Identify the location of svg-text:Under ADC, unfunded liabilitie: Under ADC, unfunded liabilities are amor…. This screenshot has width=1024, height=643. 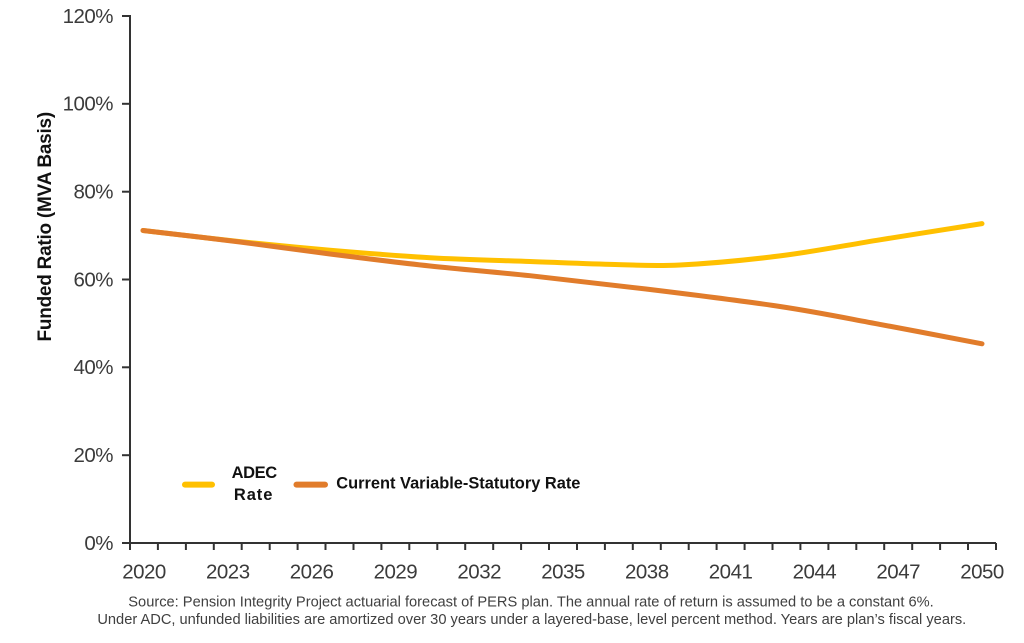
(531, 620).